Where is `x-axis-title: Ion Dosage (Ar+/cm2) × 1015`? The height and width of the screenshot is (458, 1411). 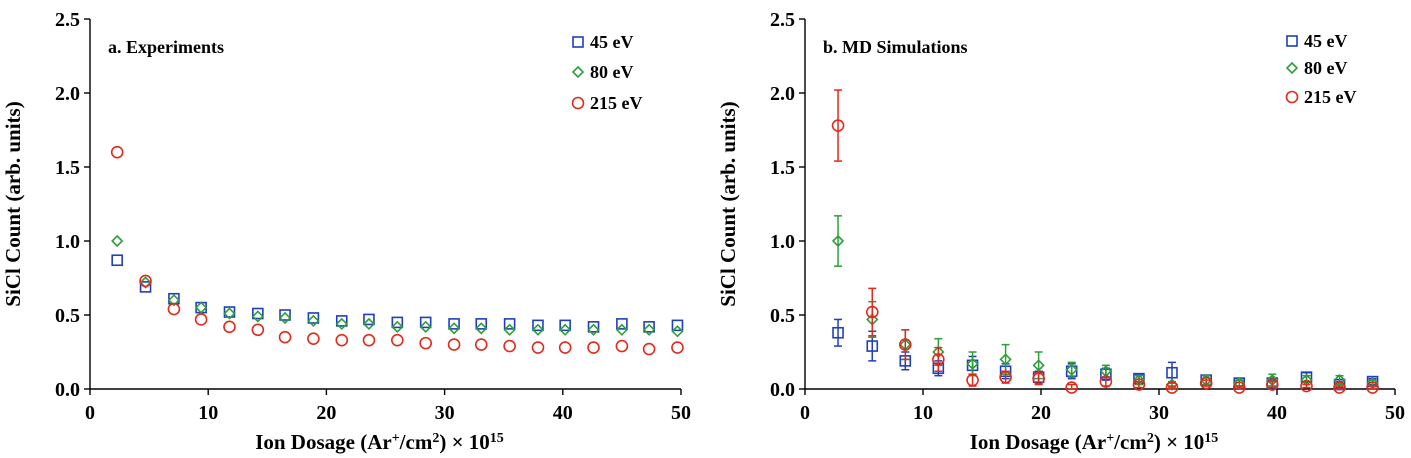
x-axis-title: Ion Dosage (Ar+/cm2) × 1015 is located at coordinates (1094, 442).